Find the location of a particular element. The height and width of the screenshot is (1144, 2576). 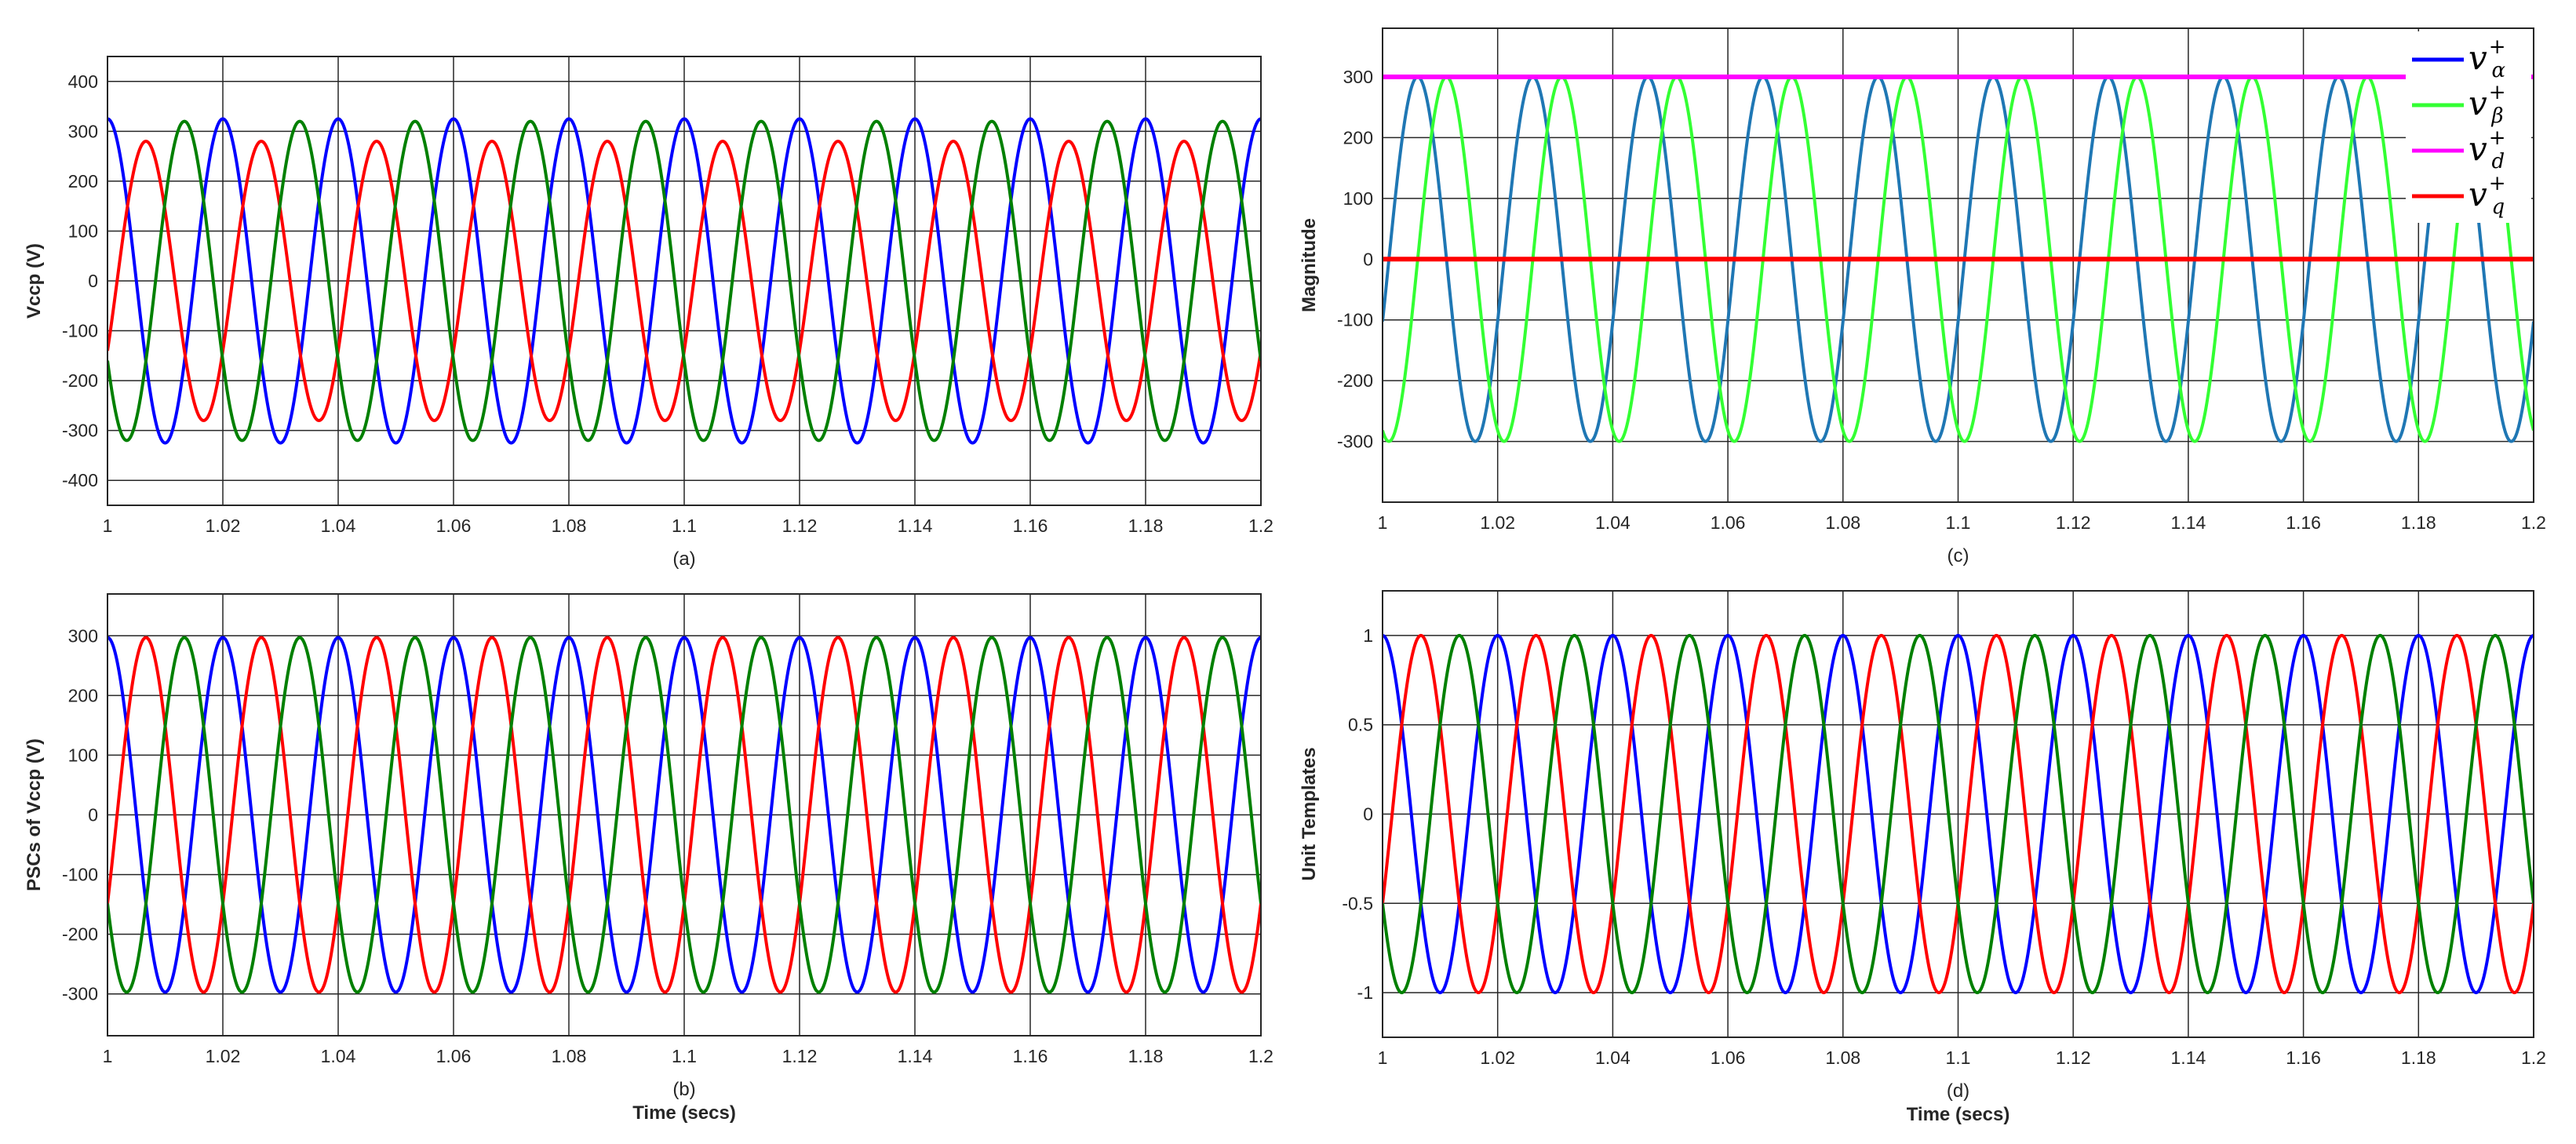

legend-label: v+ α is located at coordinates (2487, 58).